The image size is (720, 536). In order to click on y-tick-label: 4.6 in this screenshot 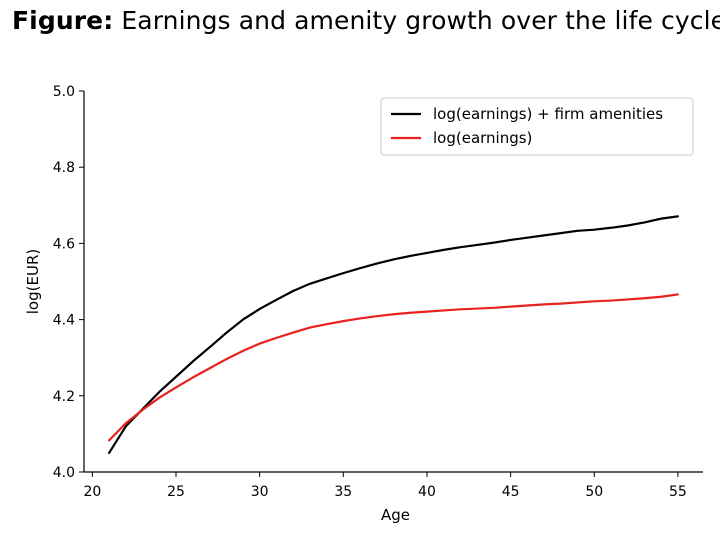, I will do `click(64, 244)`.